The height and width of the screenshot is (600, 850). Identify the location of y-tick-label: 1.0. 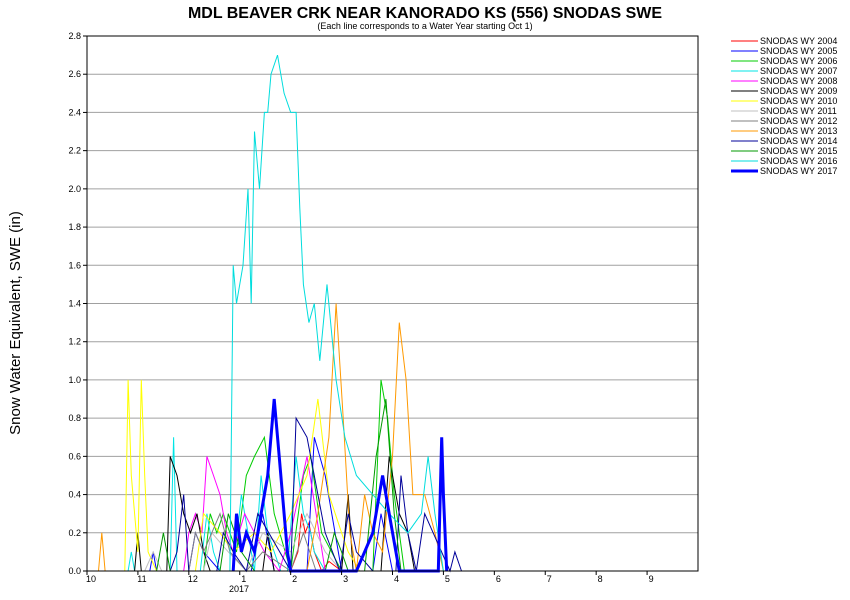
(74, 380).